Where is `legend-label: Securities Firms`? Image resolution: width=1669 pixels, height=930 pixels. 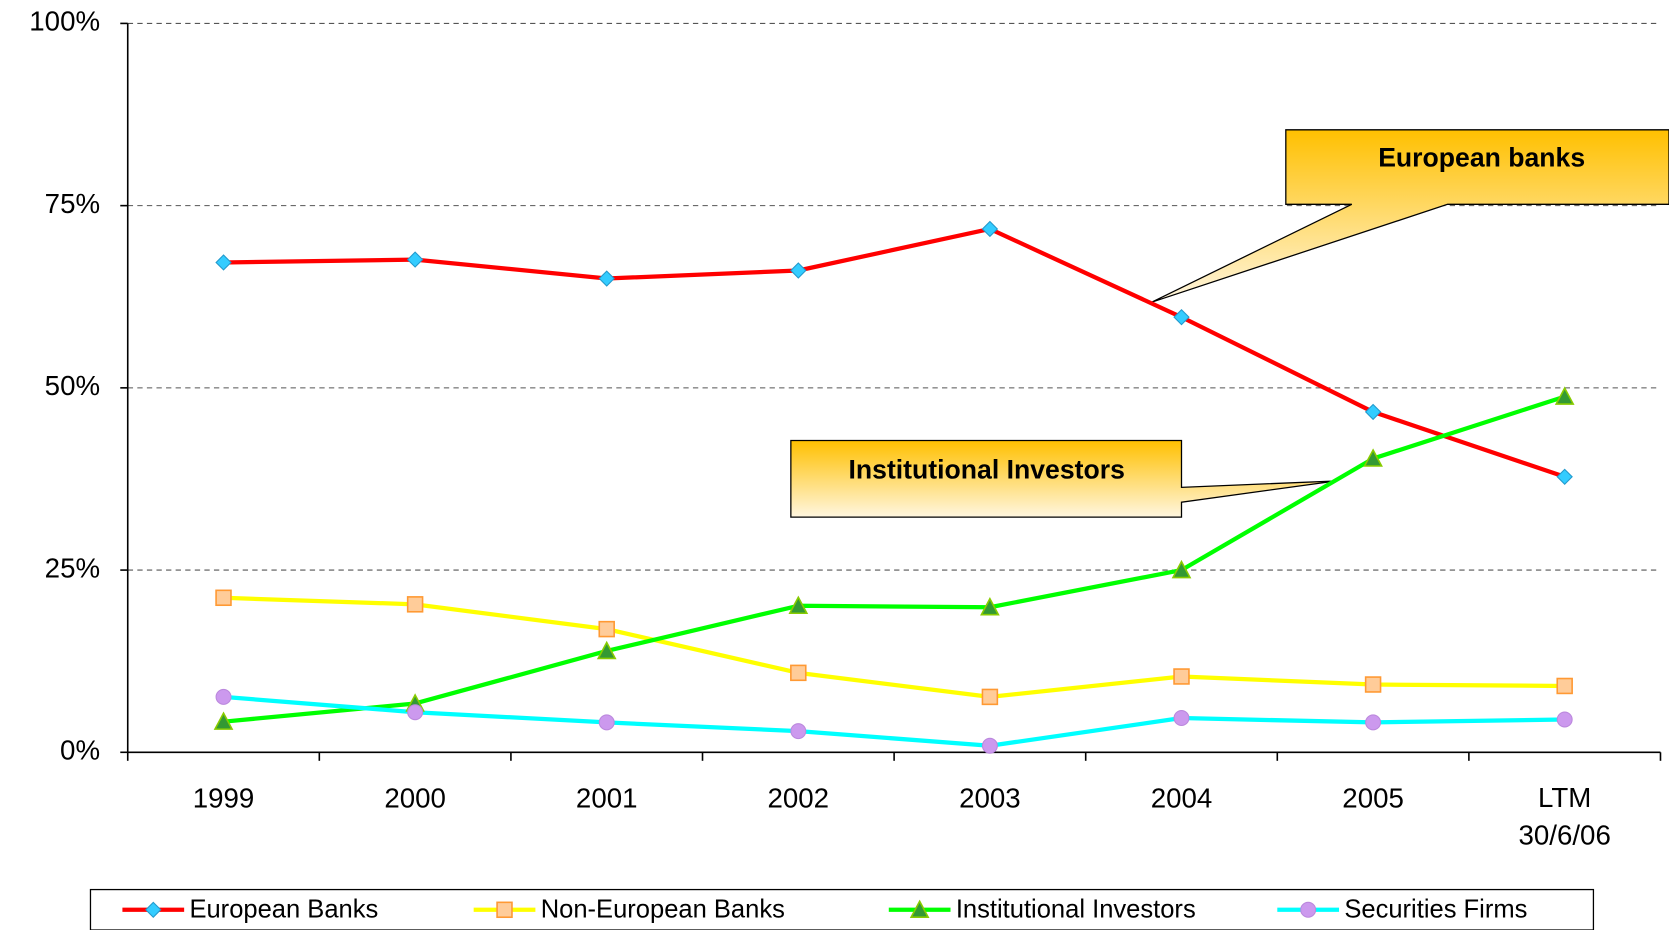
legend-label: Securities Firms is located at coordinates (1435, 910).